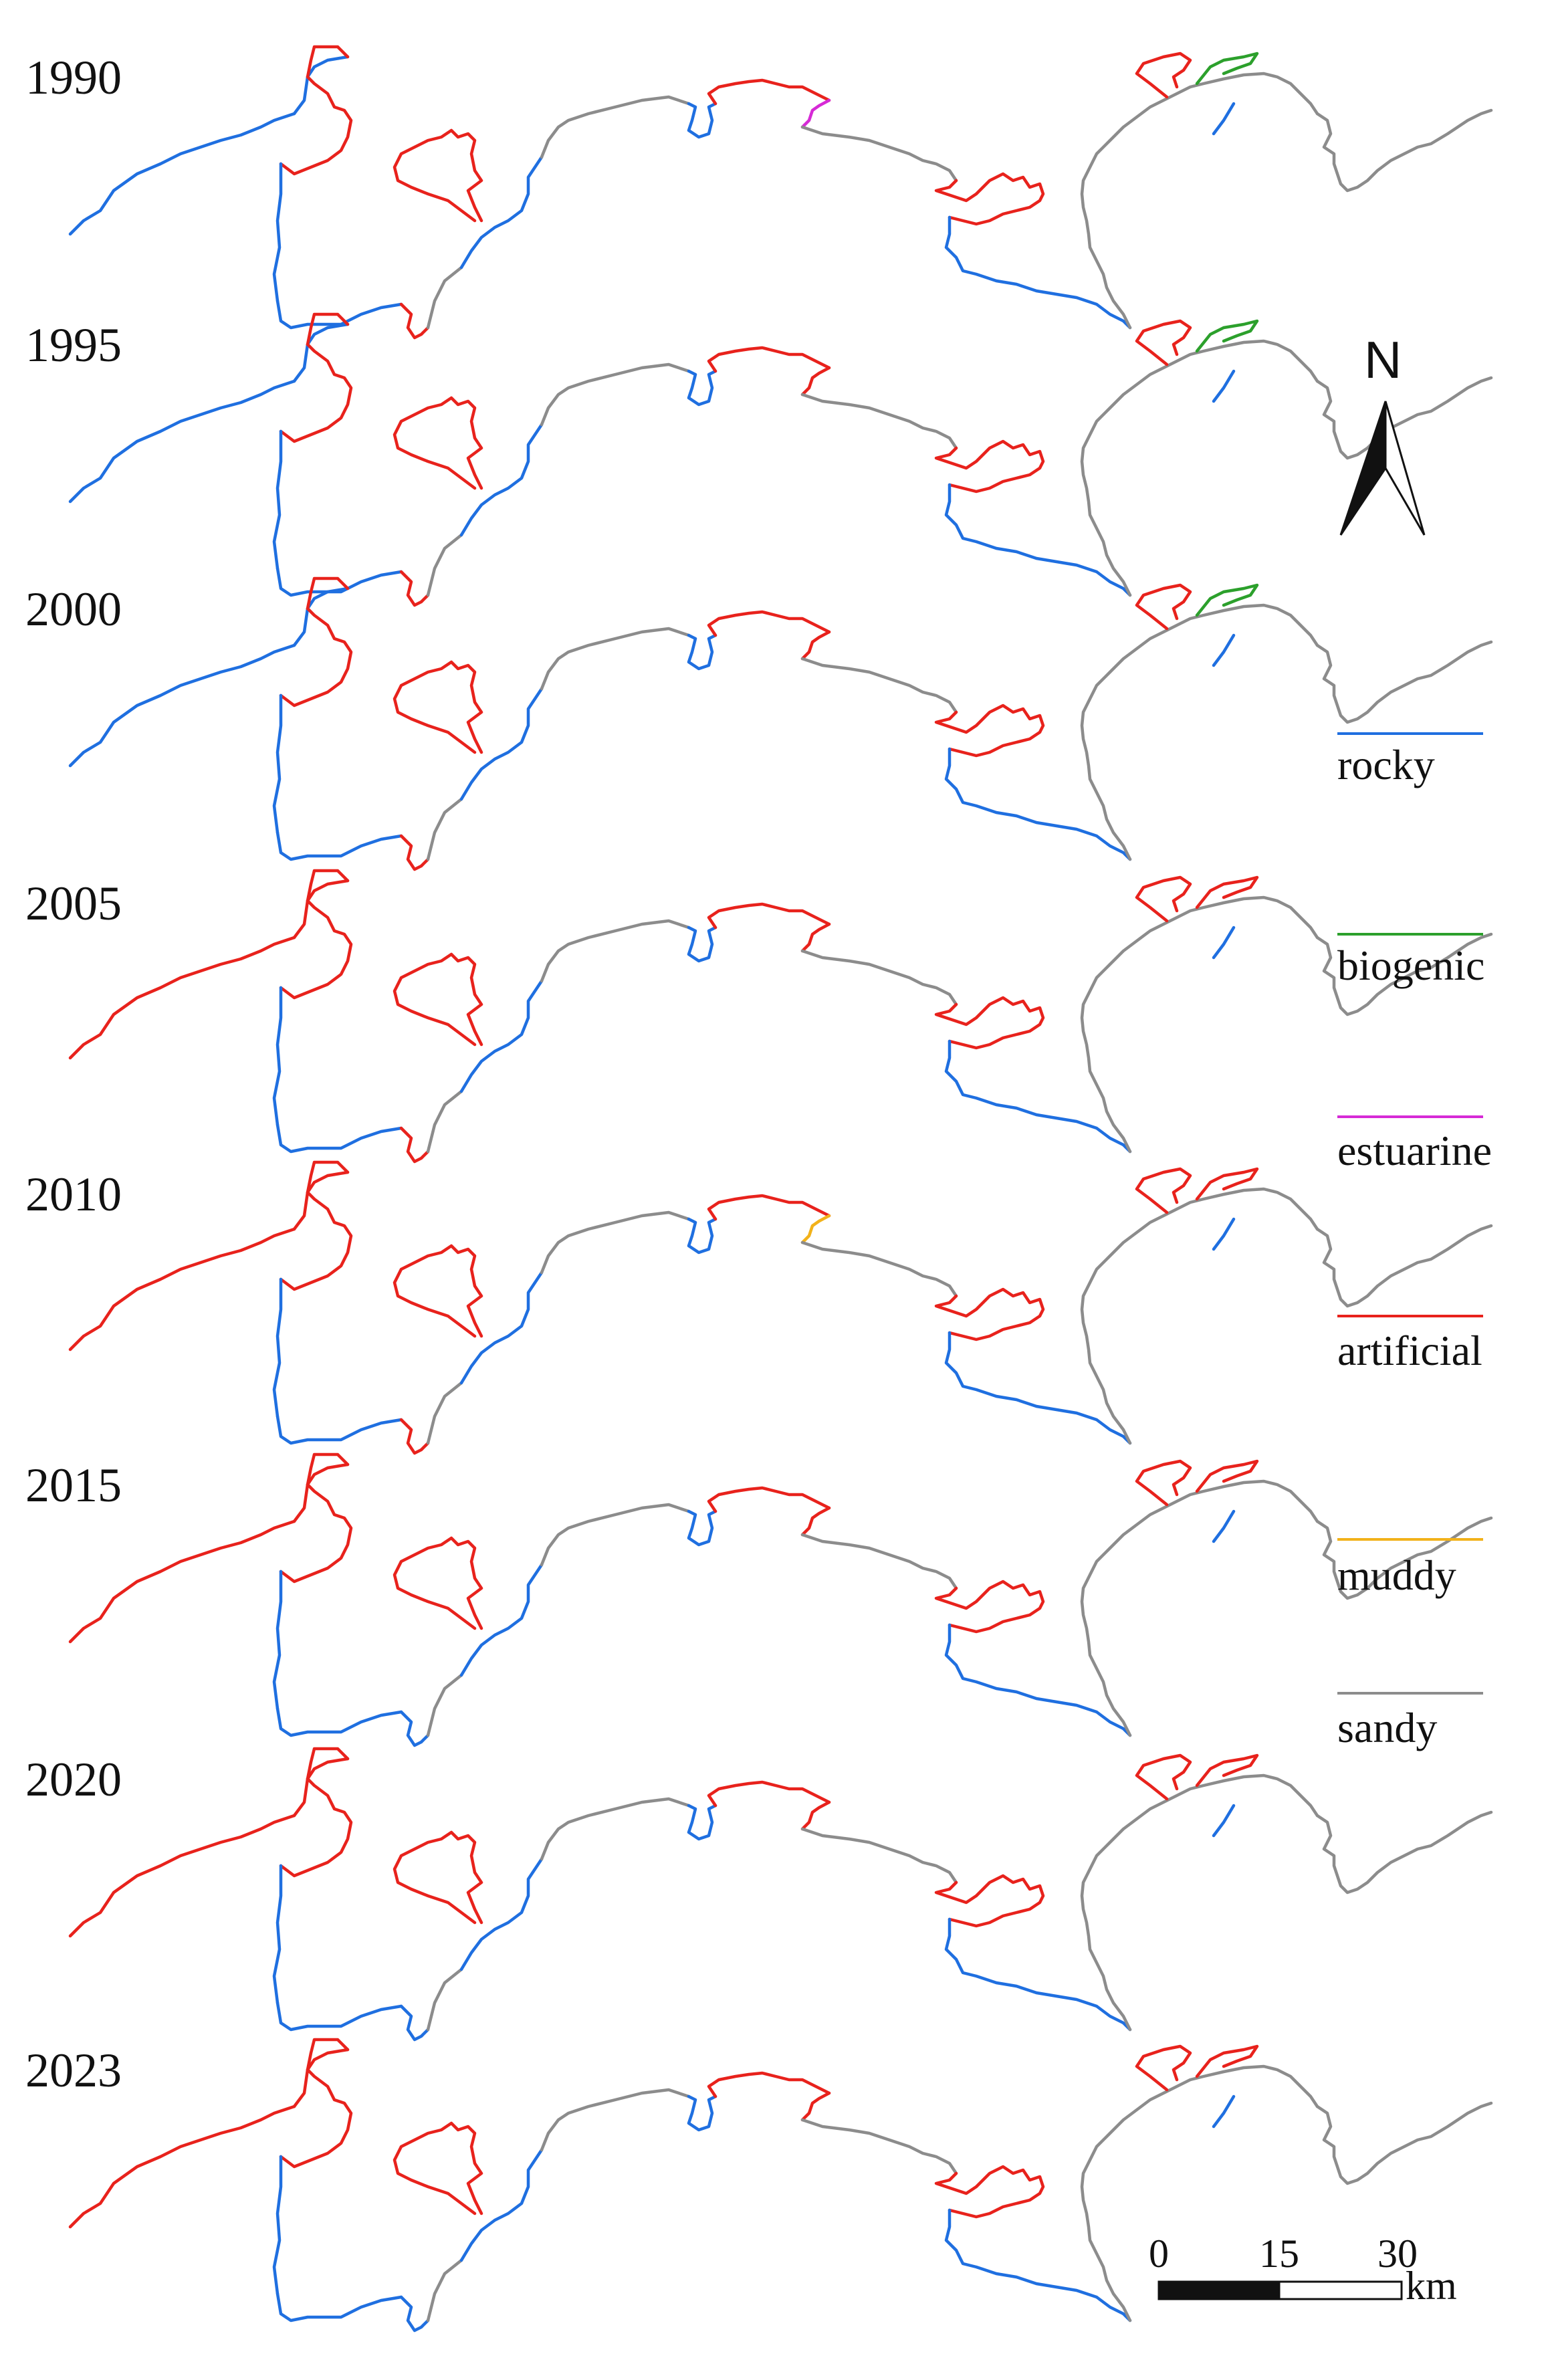 The height and width of the screenshot is (2380, 1552). Describe the element at coordinates (781, 2185) in the screenshot. I see `coastline-panel-2023` at that location.